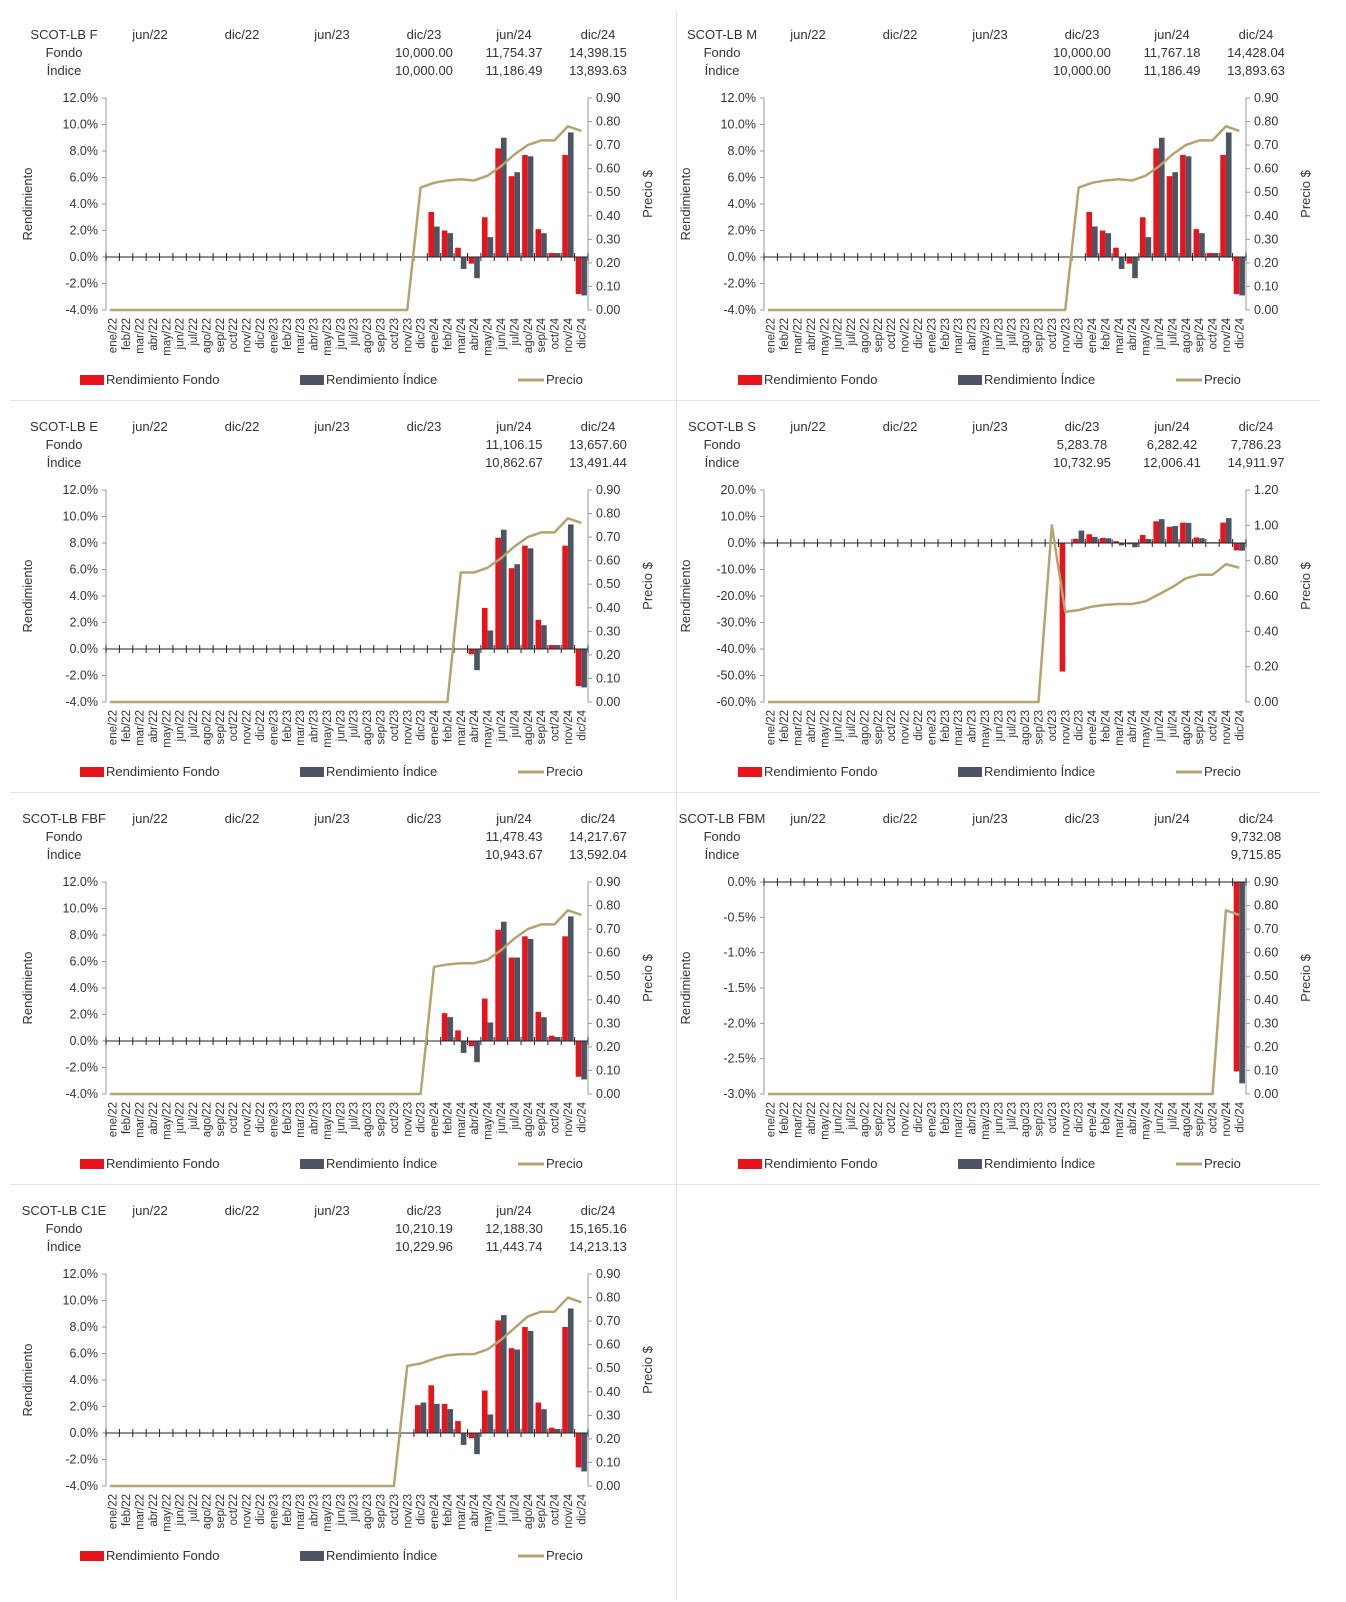 Image resolution: width=1346 pixels, height=1602 pixels. Describe the element at coordinates (234, 1509) in the screenshot. I see `x-tick-label: oct/22` at that location.